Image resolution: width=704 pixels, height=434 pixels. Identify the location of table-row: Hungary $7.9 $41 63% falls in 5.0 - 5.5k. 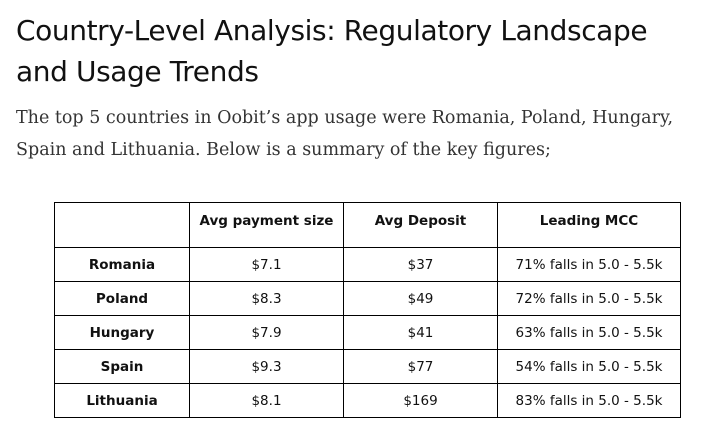
(367, 332).